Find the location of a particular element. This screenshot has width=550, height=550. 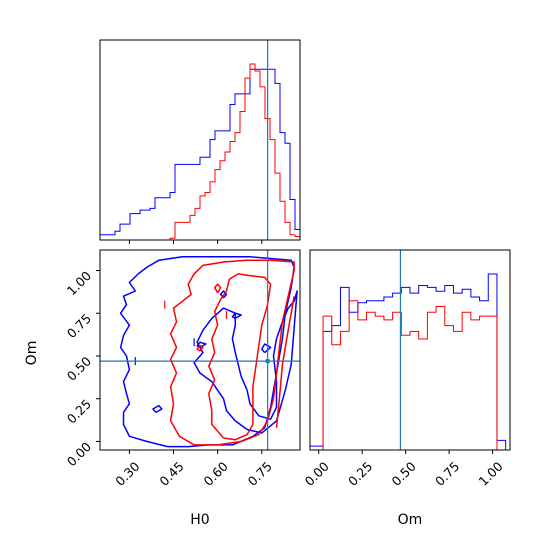

om-axis-tick-label: 0.75 is located at coordinates (79, 326).